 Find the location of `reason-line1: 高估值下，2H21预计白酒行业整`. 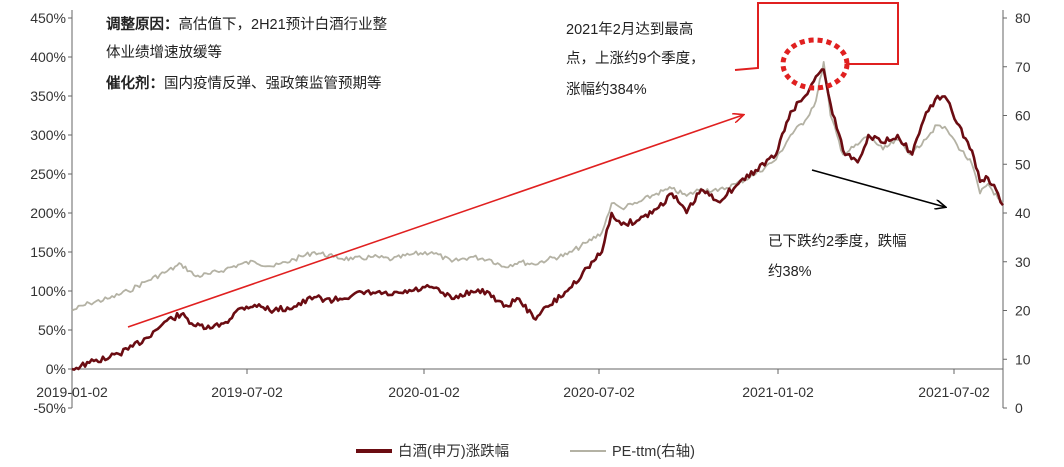

reason-line1: 高估值下，2H21预计白酒行业整 is located at coordinates (283, 24).